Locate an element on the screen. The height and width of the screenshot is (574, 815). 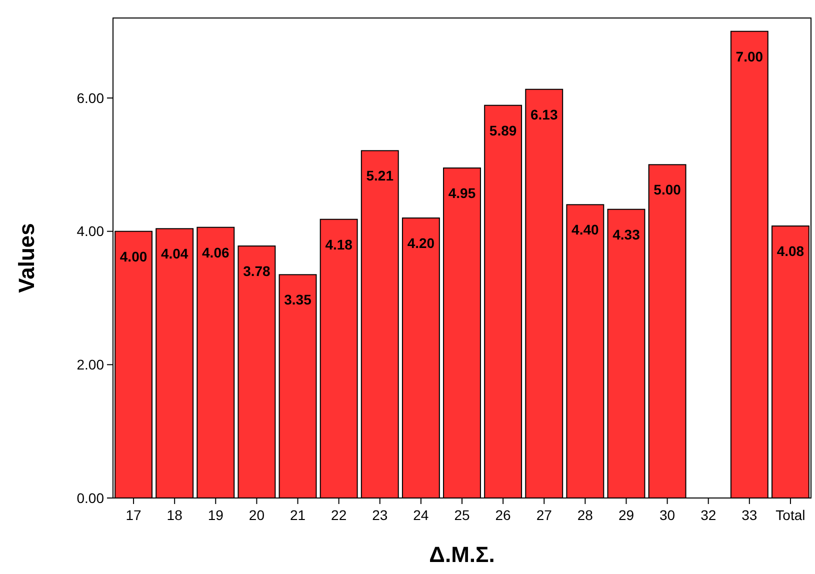
x-tick-label: 28 is located at coordinates (585, 515).